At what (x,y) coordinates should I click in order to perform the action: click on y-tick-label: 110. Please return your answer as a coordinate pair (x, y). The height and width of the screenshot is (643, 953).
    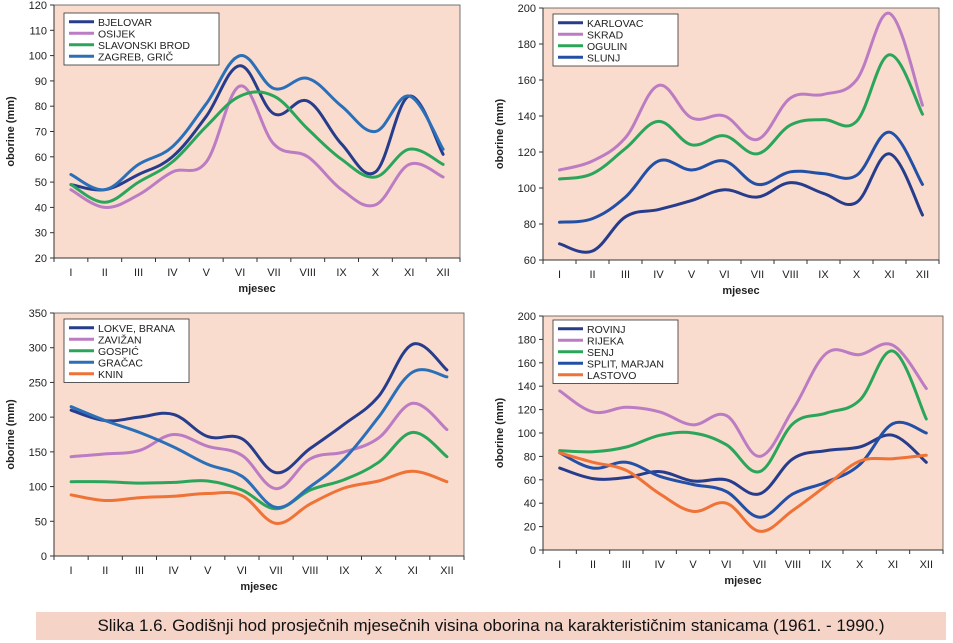
    Looking at the image, I should click on (38, 31).